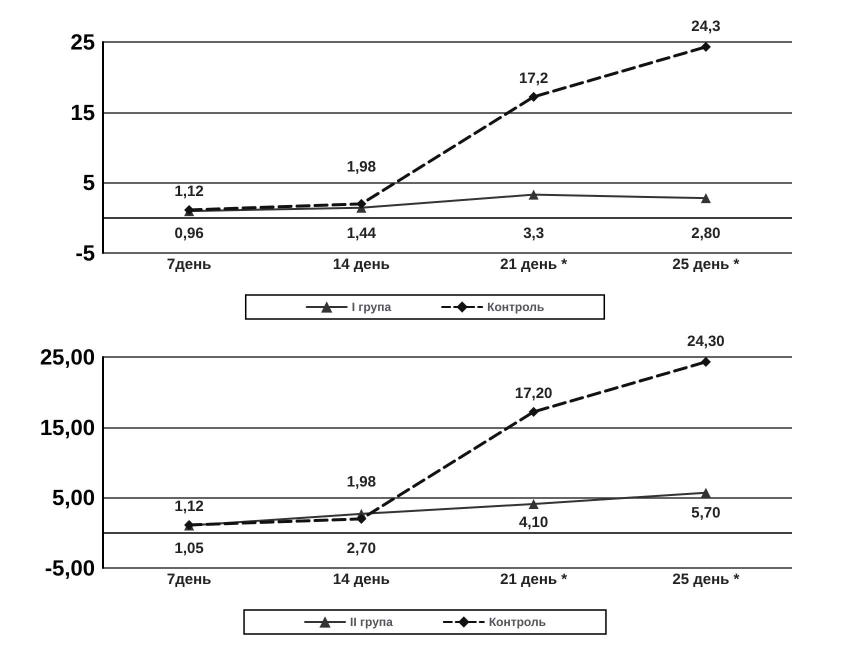  I want to click on data-label: 4,10, so click(533, 522).